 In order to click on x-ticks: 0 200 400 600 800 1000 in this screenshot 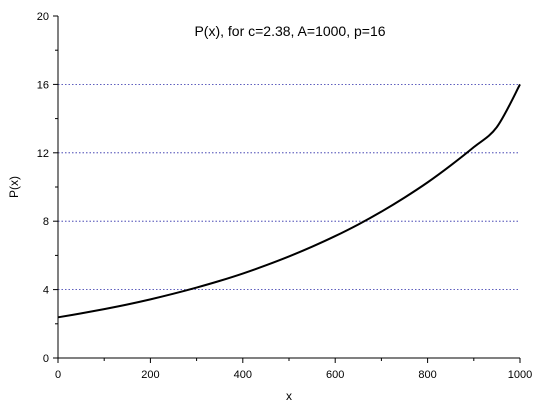, I will do `click(293, 369)`.